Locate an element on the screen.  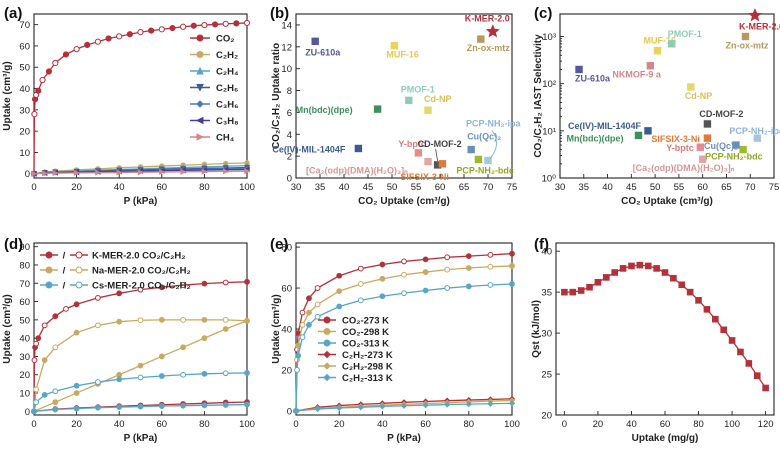
legend-label: C₂H₂-273 K is located at coordinates (367, 355).